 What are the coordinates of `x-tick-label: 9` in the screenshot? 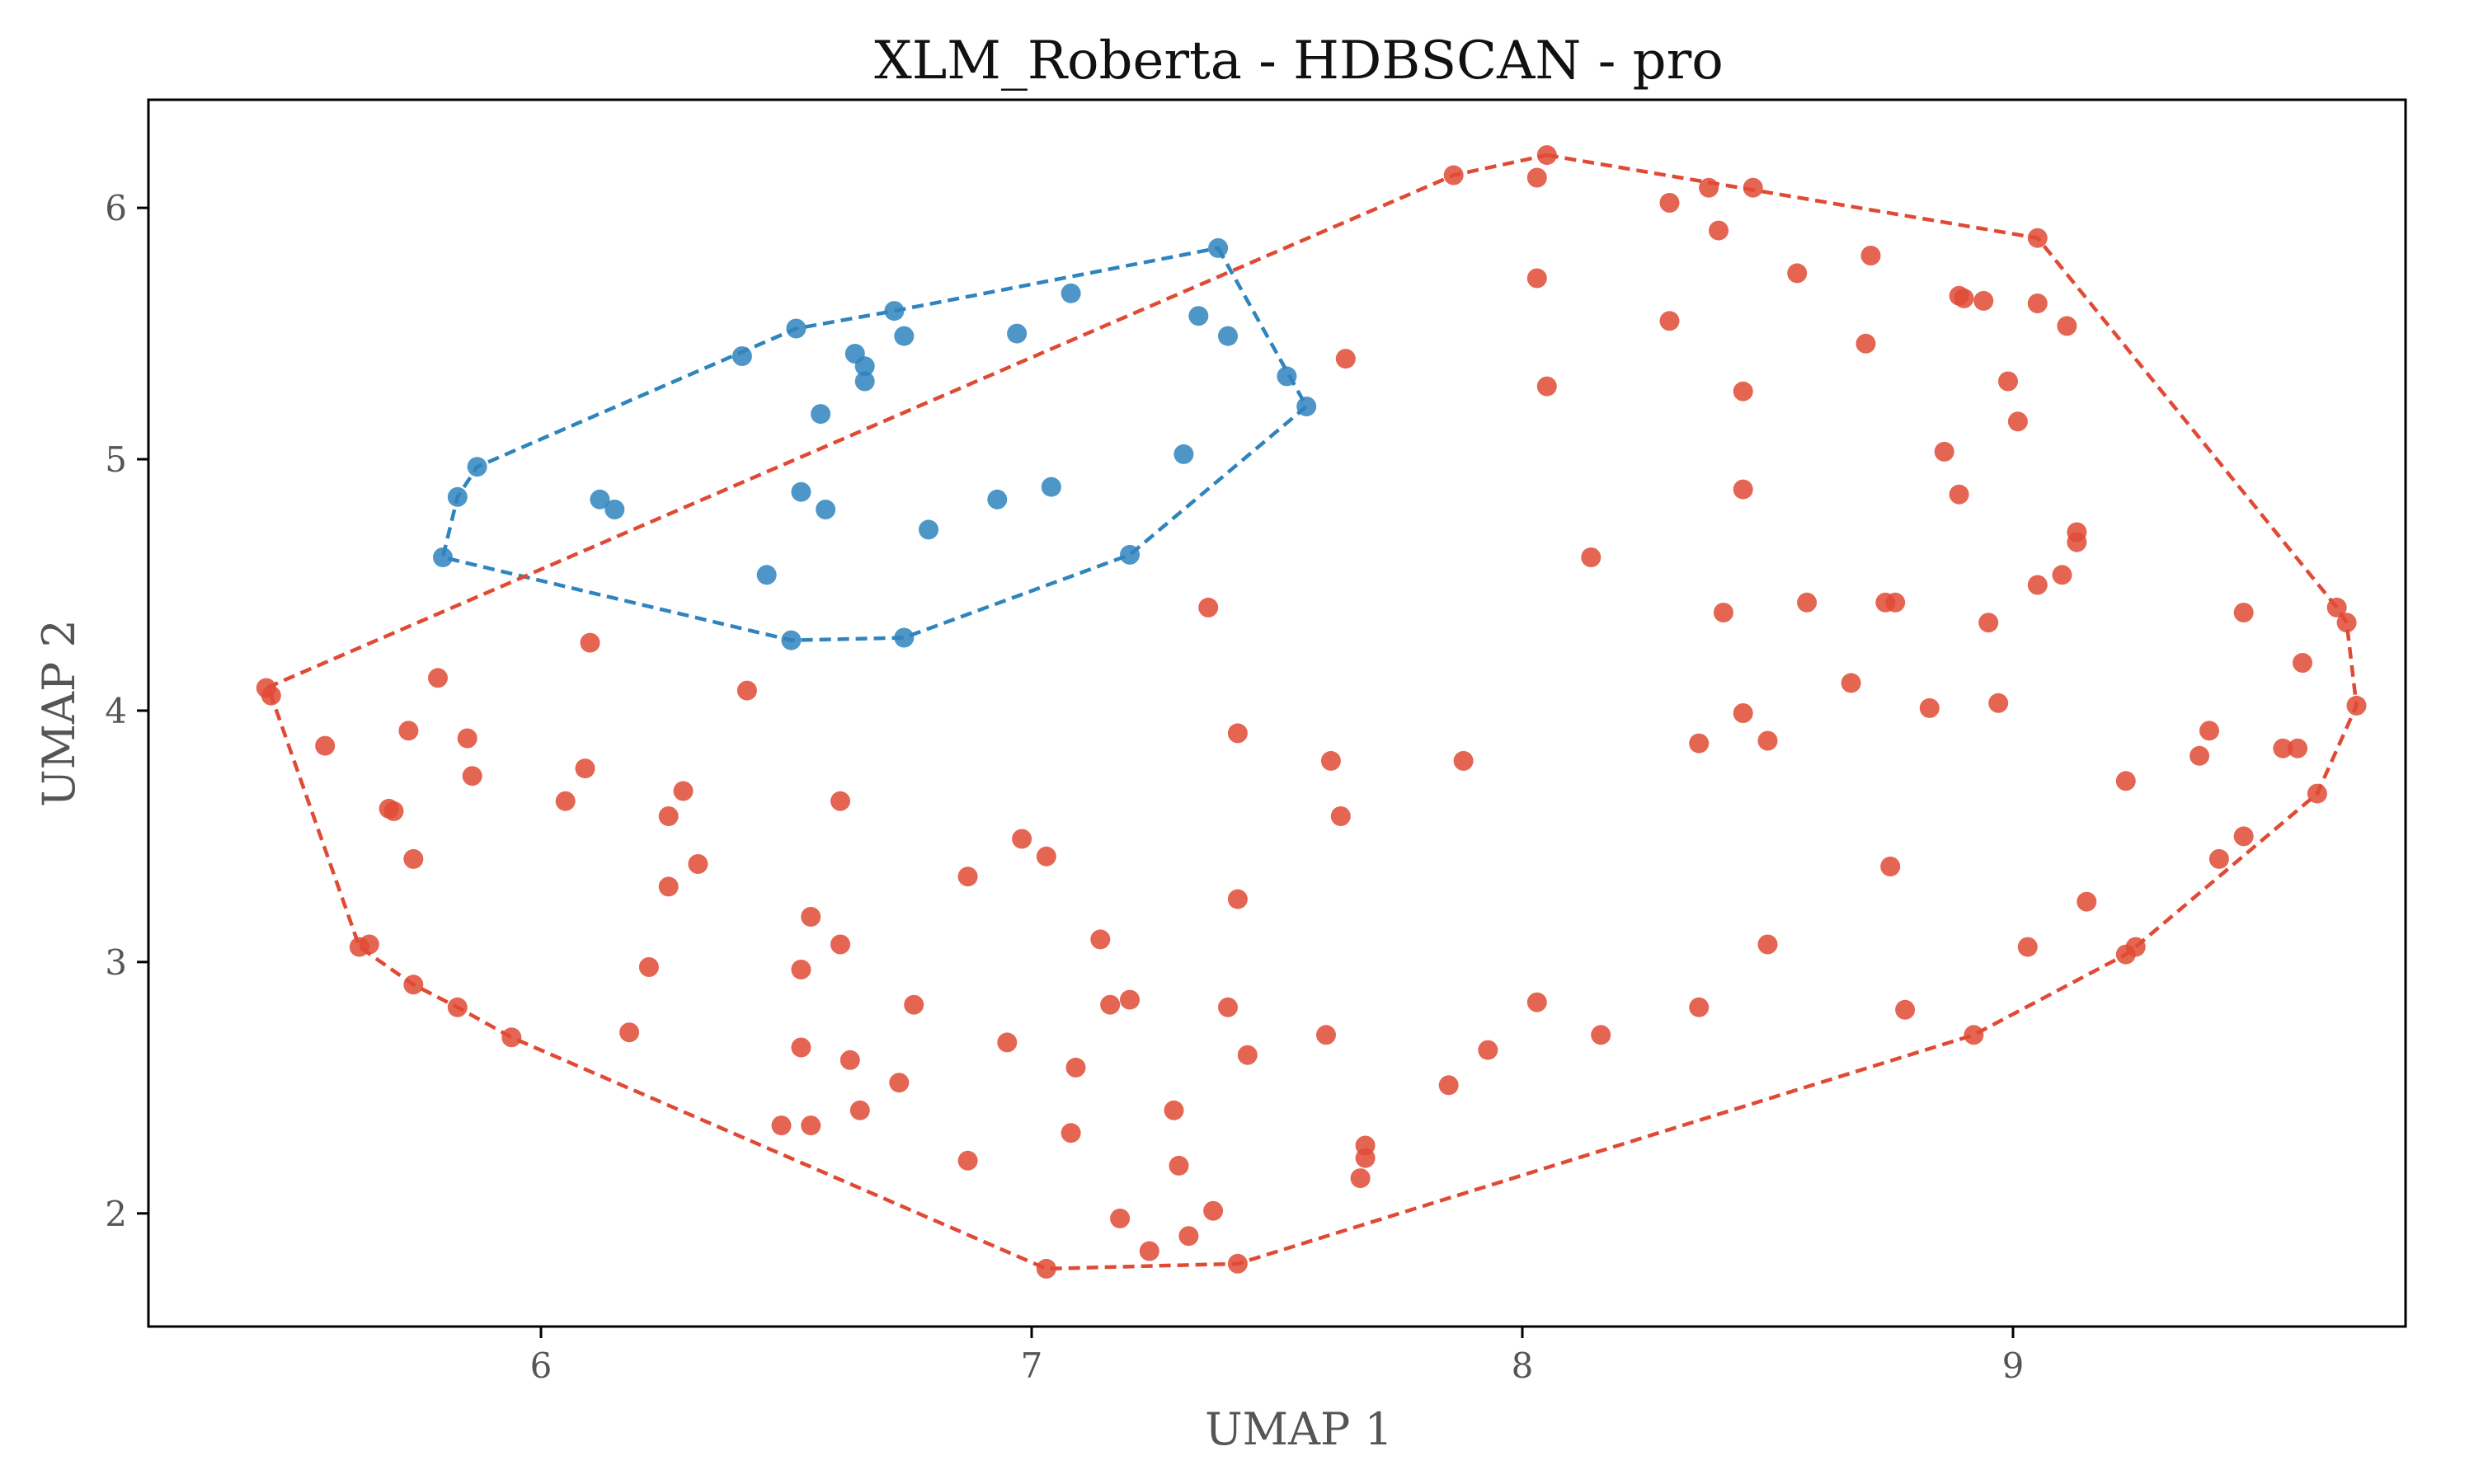 It's located at (2013, 1365).